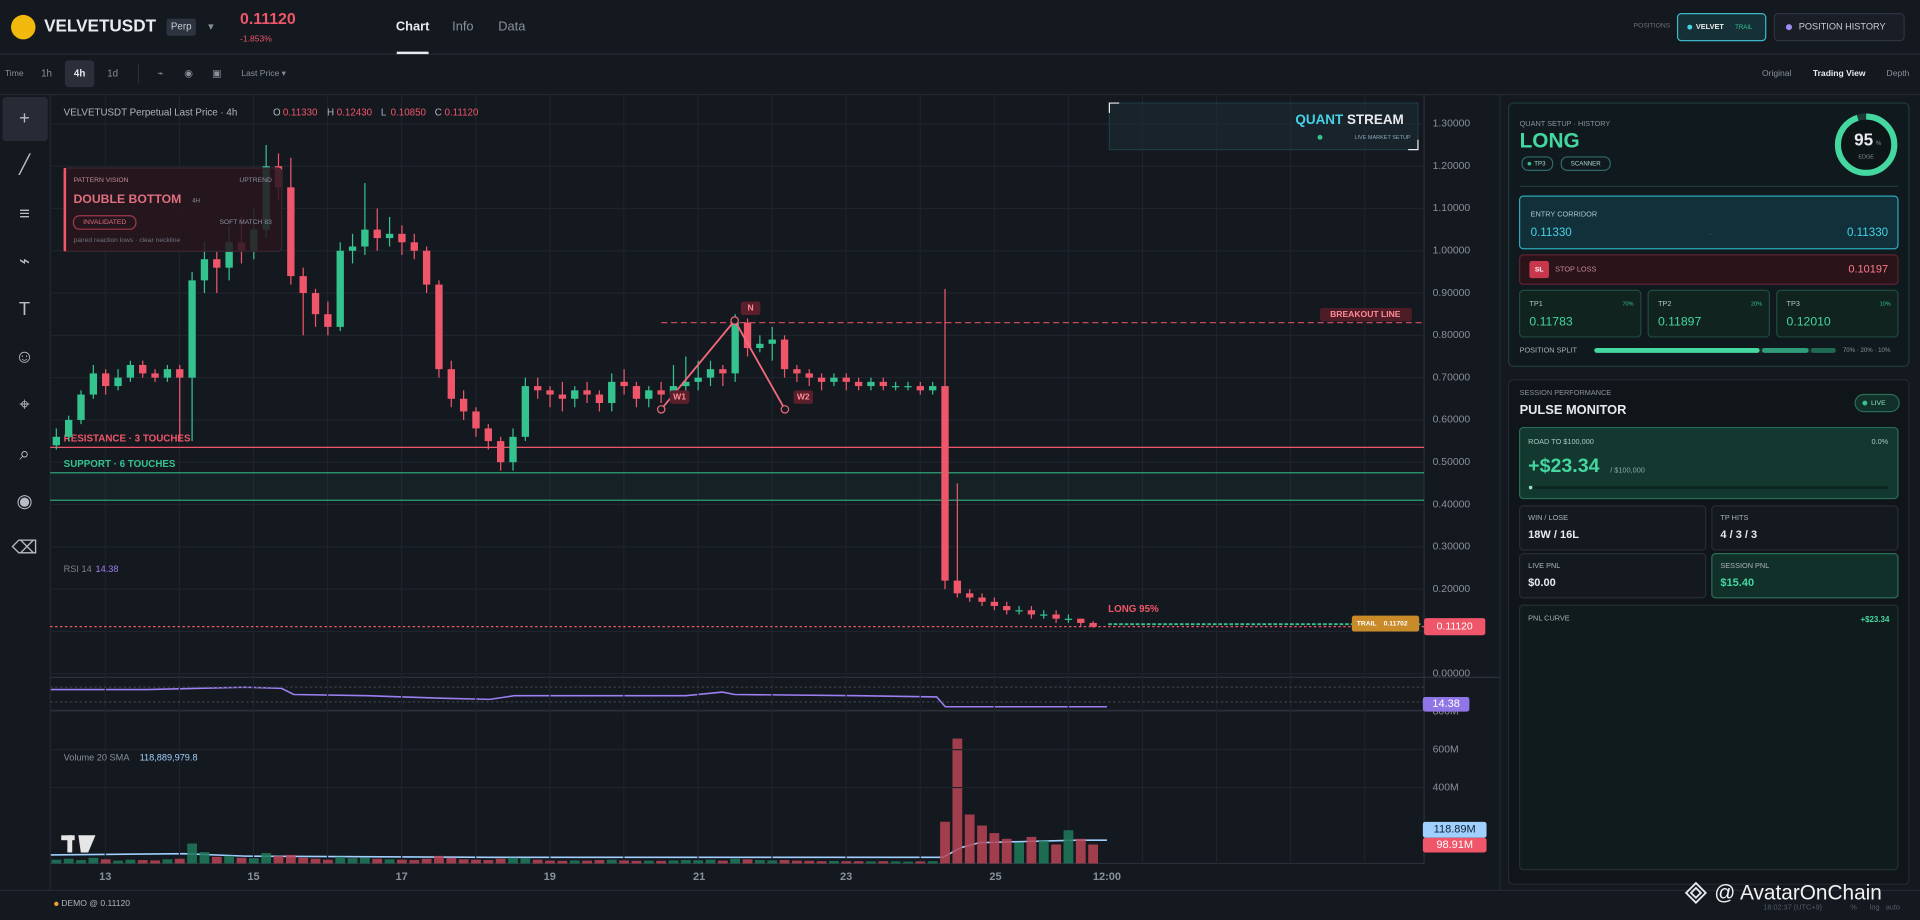  I want to click on support-label: SUPPORT · 6 TOUCHES, so click(120, 464).